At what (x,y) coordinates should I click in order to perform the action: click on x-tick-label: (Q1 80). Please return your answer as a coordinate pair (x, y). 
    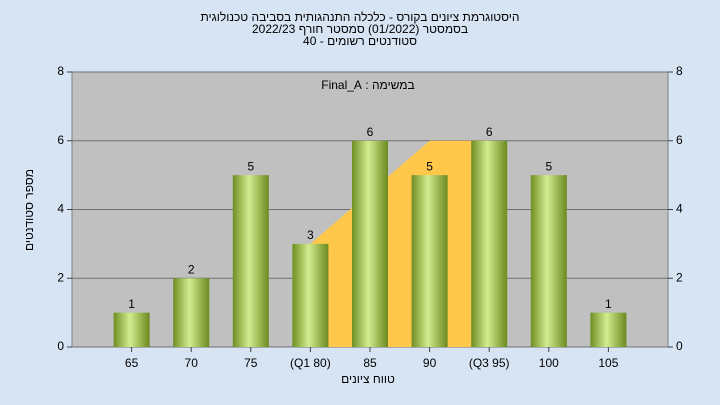
    Looking at the image, I should click on (310, 363).